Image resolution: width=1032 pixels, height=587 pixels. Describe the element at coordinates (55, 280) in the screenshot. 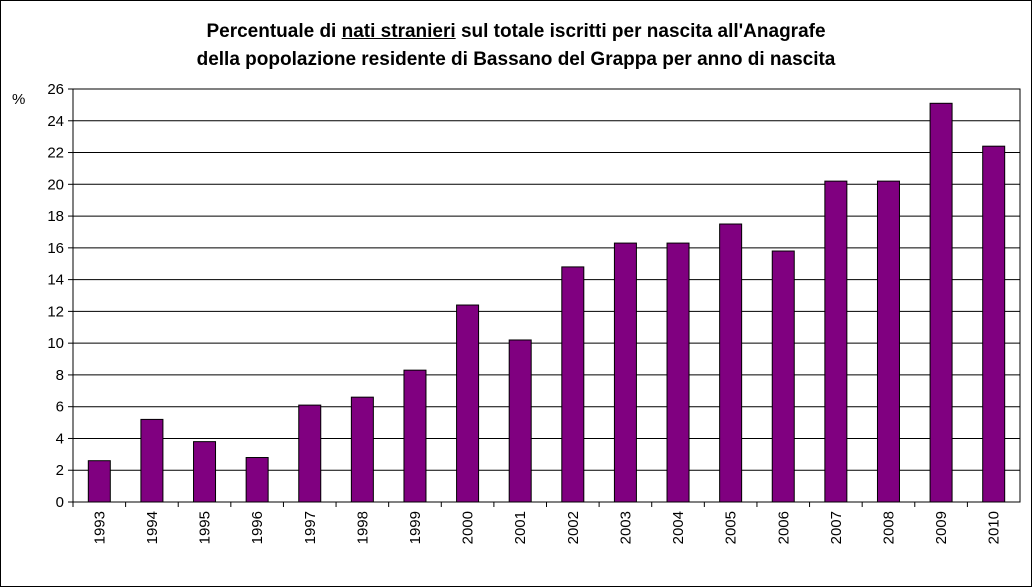

I see `y-tick-label: 14` at that location.